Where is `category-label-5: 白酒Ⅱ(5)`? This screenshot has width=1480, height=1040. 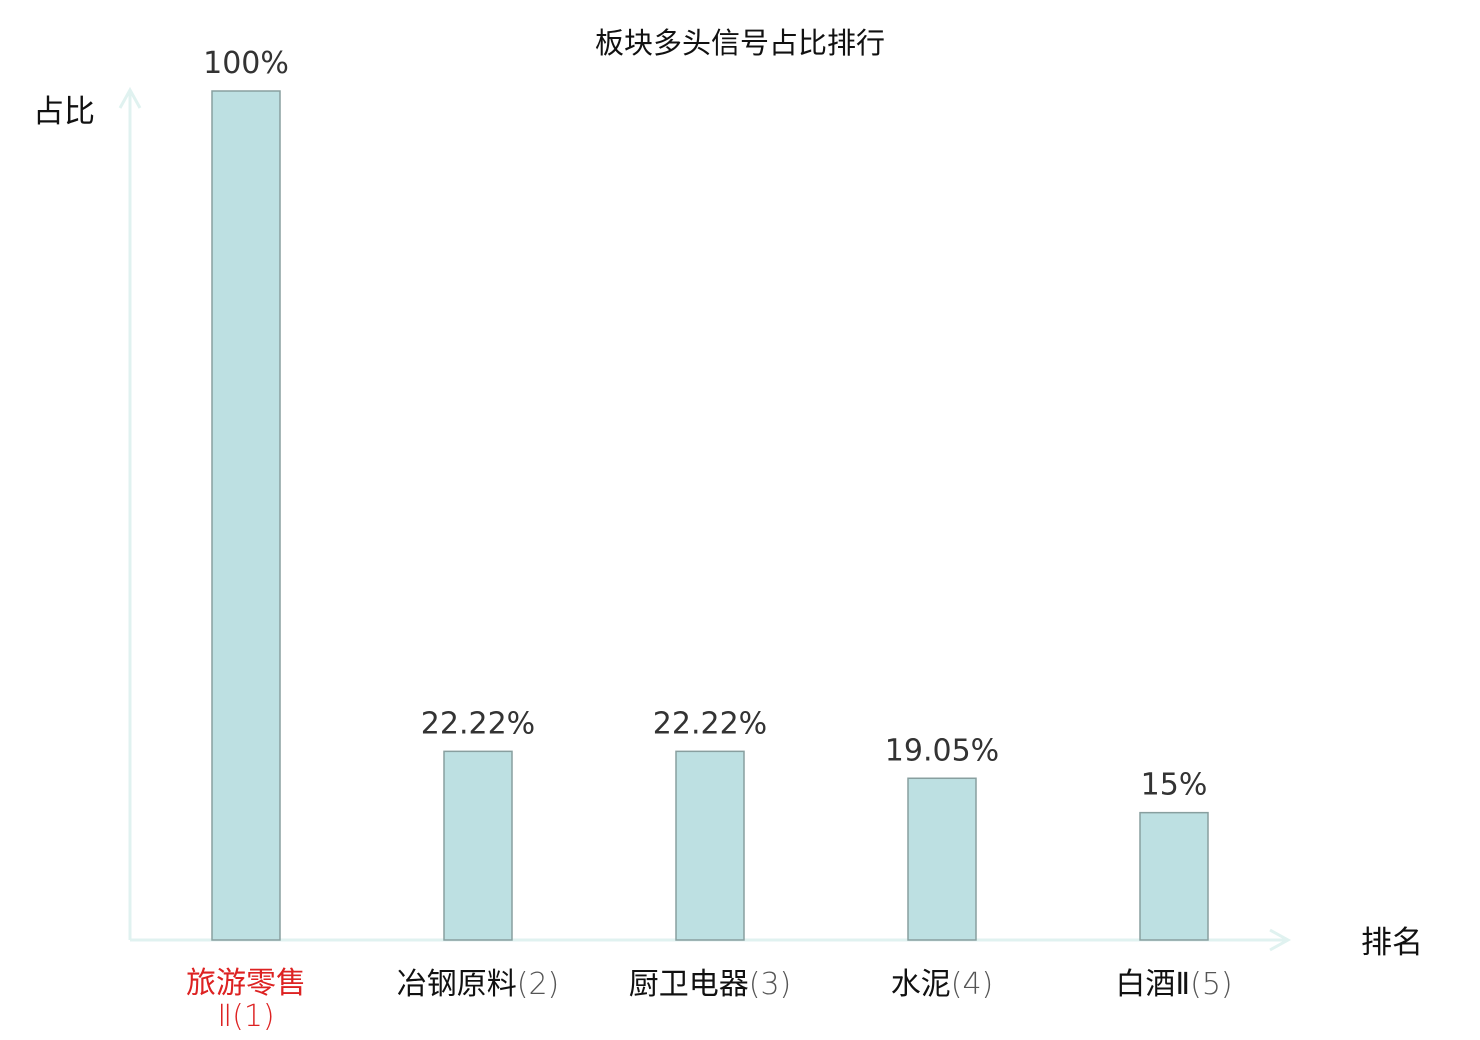
category-label-5: 白酒Ⅱ(5) is located at coordinates (1173, 984).